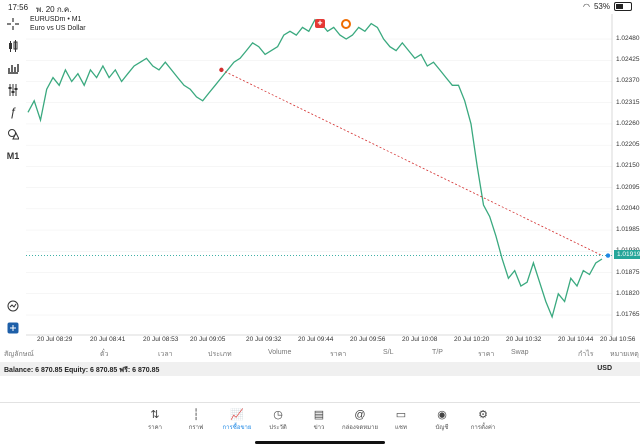 The image size is (640, 448). Describe the element at coordinates (346, 24) in the screenshot. I see `buy-badge-icon` at that location.